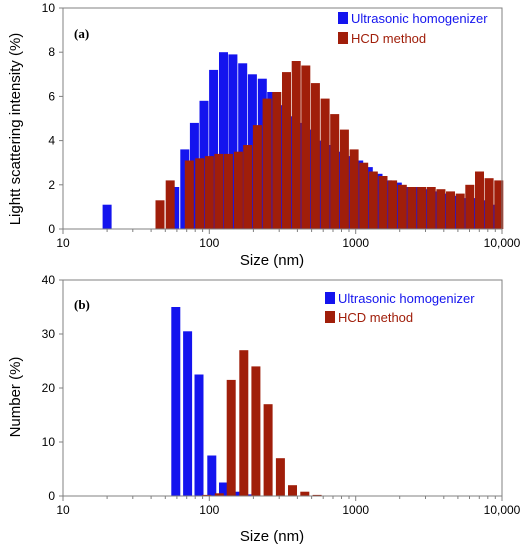 Image resolution: width=528 pixels, height=550 pixels. I want to click on panel-b-x-tick-label: 100, so click(209, 510).